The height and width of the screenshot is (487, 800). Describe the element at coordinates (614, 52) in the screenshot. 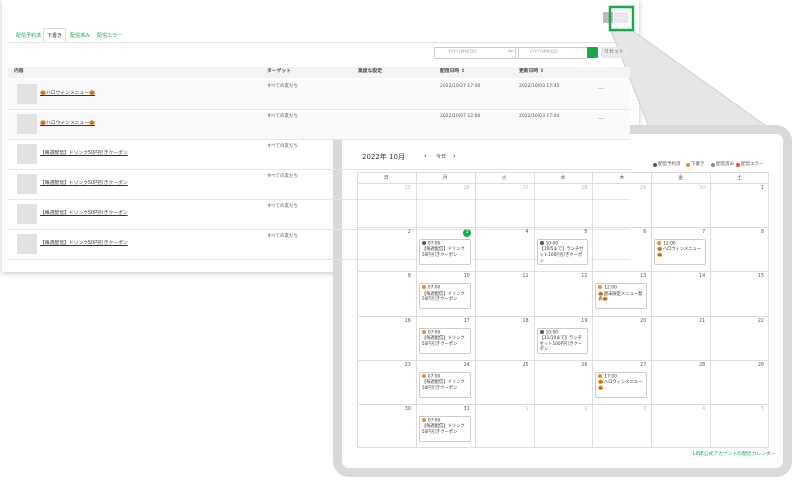

I see `reset-button: リセット` at that location.